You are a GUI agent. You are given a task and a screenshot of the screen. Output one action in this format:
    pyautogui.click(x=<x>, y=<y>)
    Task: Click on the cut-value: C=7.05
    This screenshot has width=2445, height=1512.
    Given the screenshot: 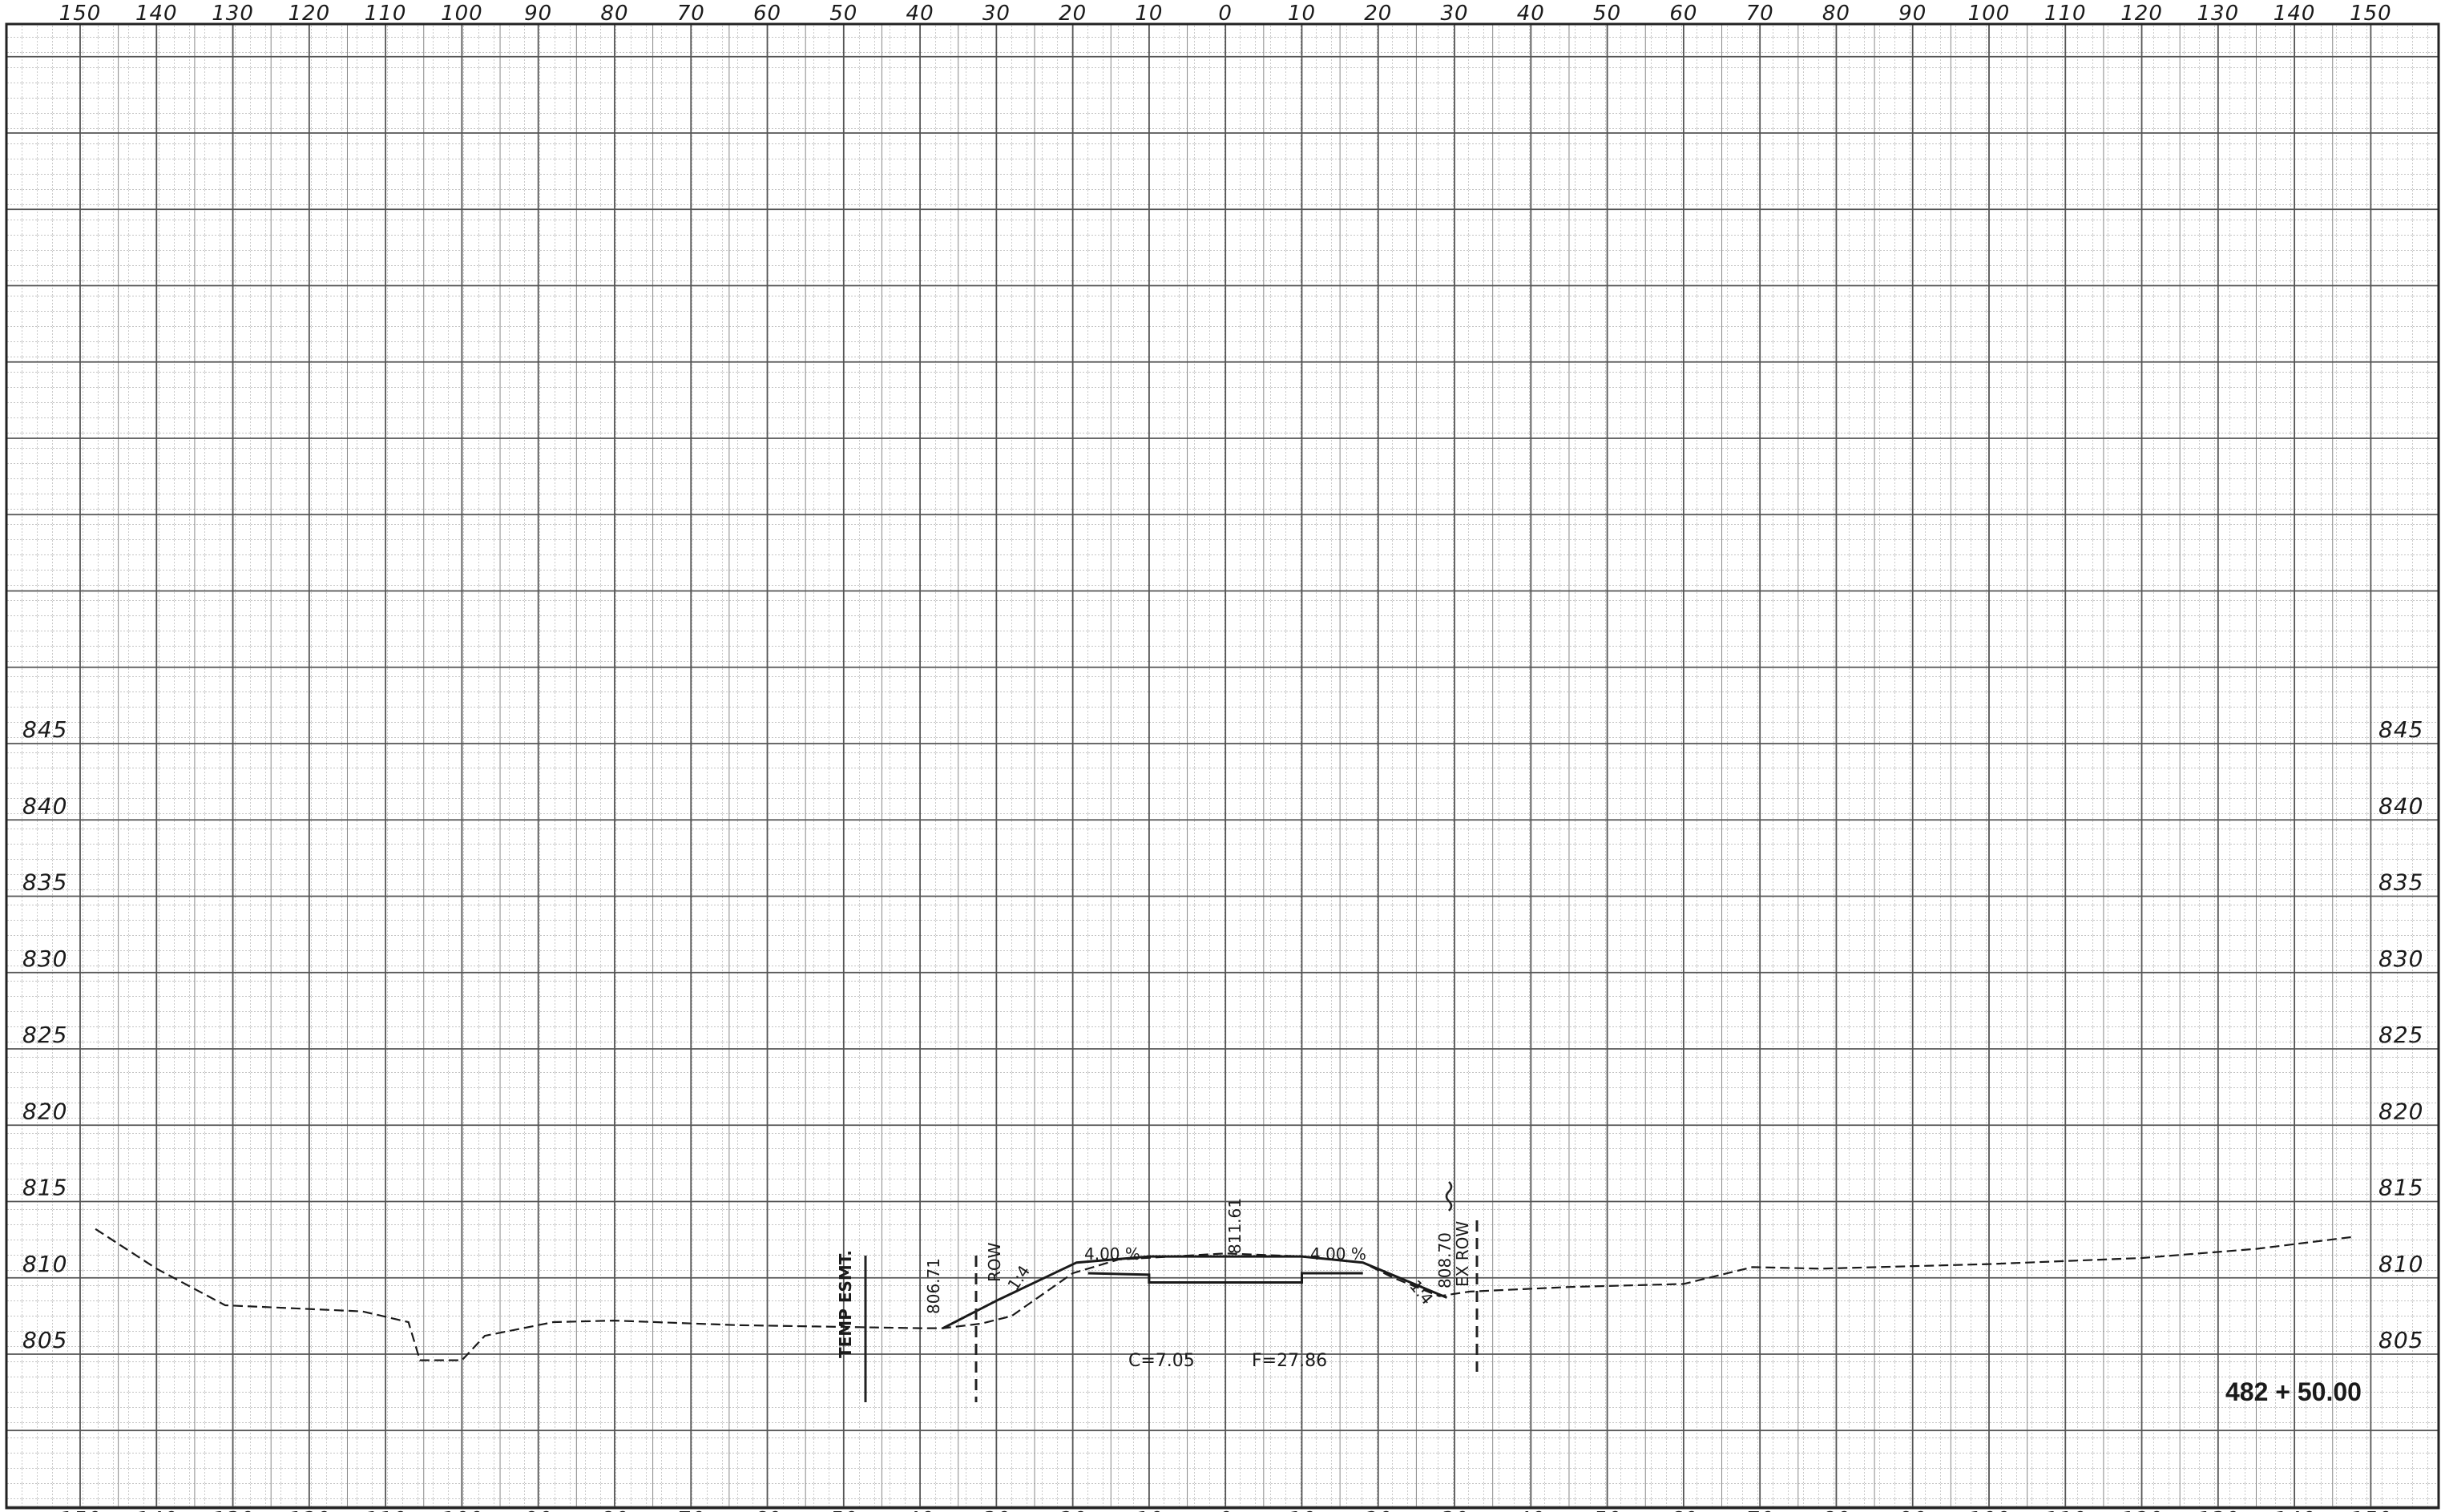 What is the action you would take?
    pyautogui.click(x=1161, y=1361)
    